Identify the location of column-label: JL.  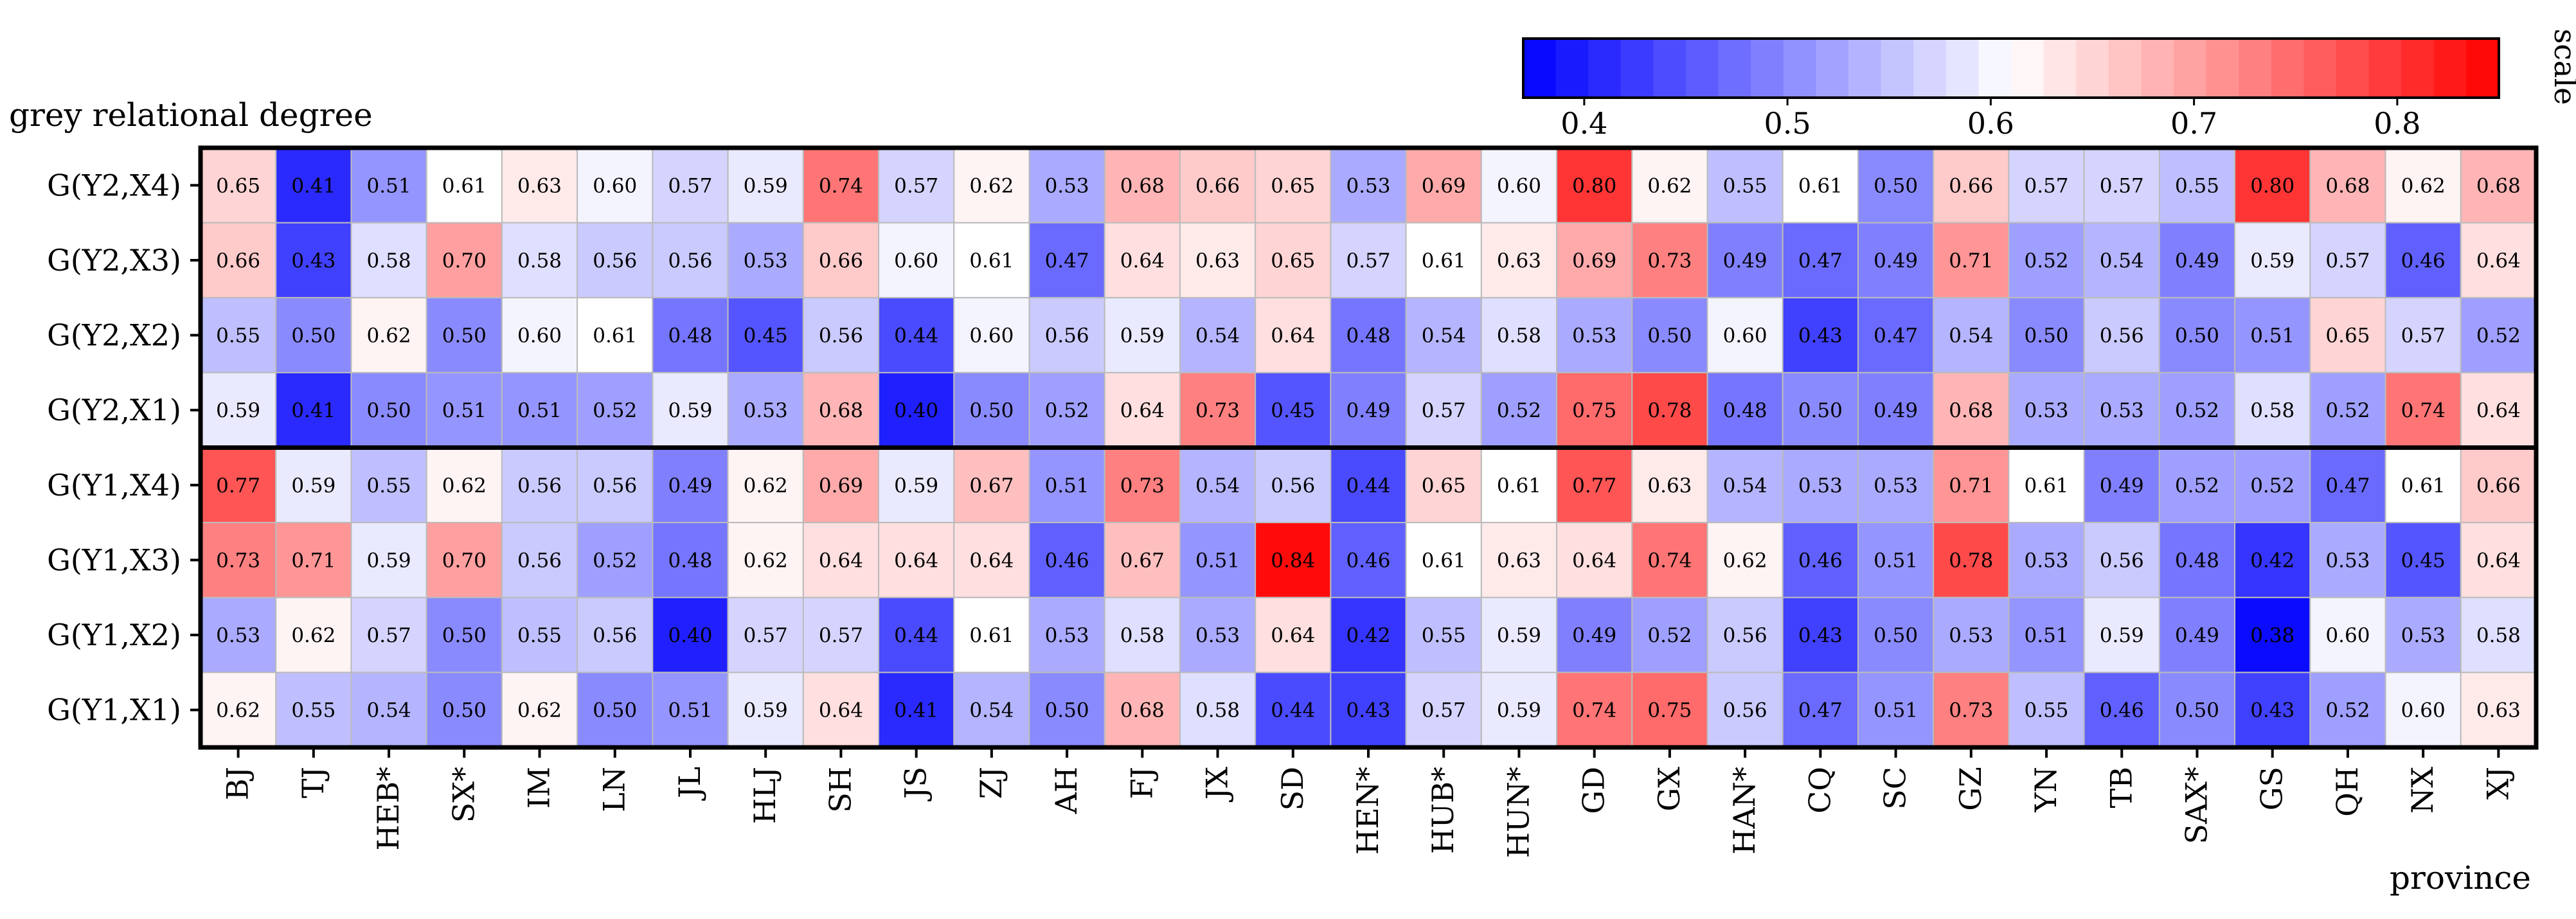
(689, 784).